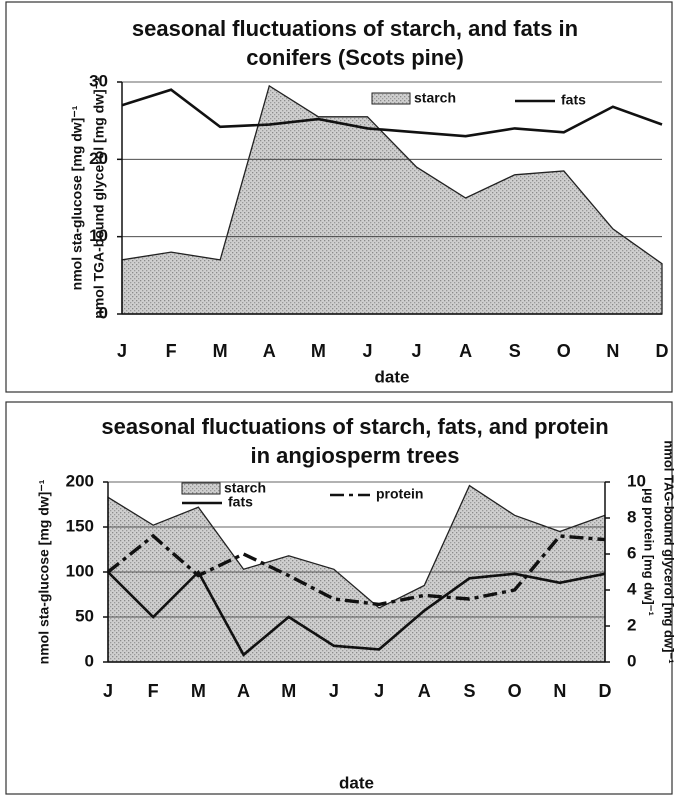 This screenshot has height=796, width=676. I want to click on legend-label: protein, so click(399, 494).